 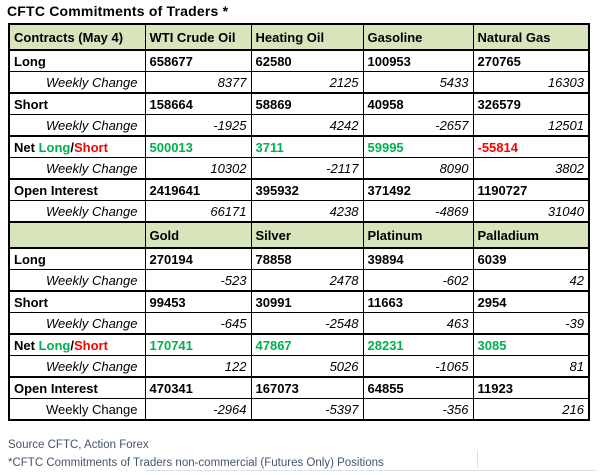 I want to click on value-cell: 47867, so click(x=306, y=344).